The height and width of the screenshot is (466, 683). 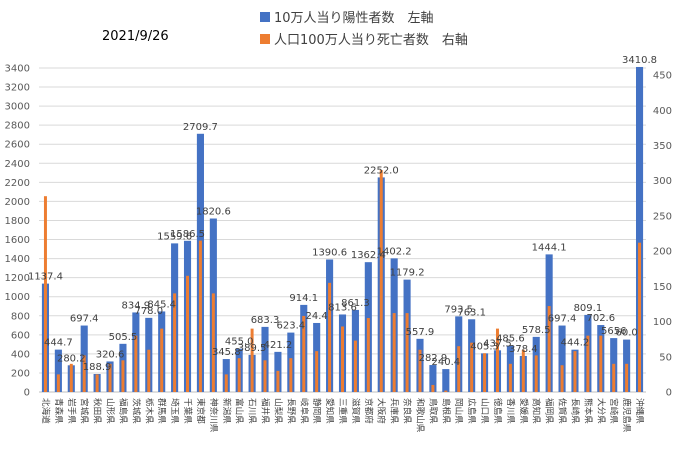 I want to click on right-tick-label: 100, so click(x=662, y=322).